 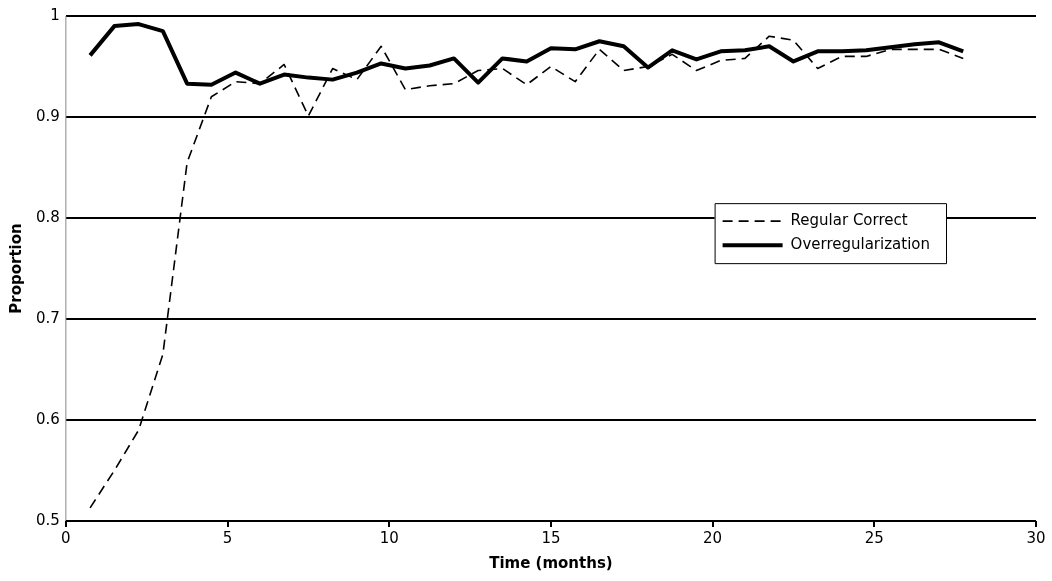 What do you see at coordinates (551, 562) in the screenshot?
I see `x-axis-title: Time (months)` at bounding box center [551, 562].